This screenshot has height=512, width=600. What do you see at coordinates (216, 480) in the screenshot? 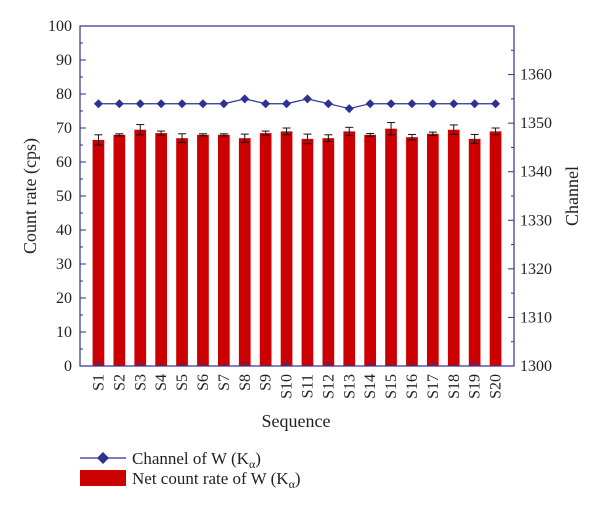
I see `legend-label-count-rate: Net count rate of W (Kα)` at bounding box center [216, 480].